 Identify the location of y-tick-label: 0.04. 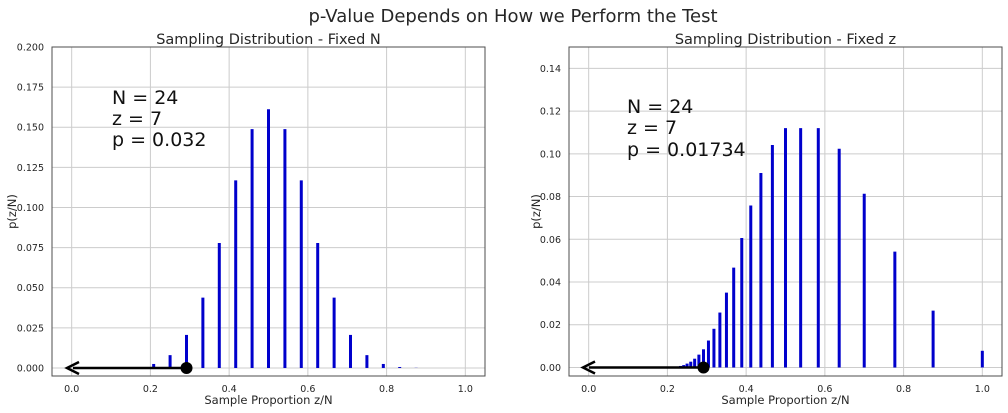
(550, 283).